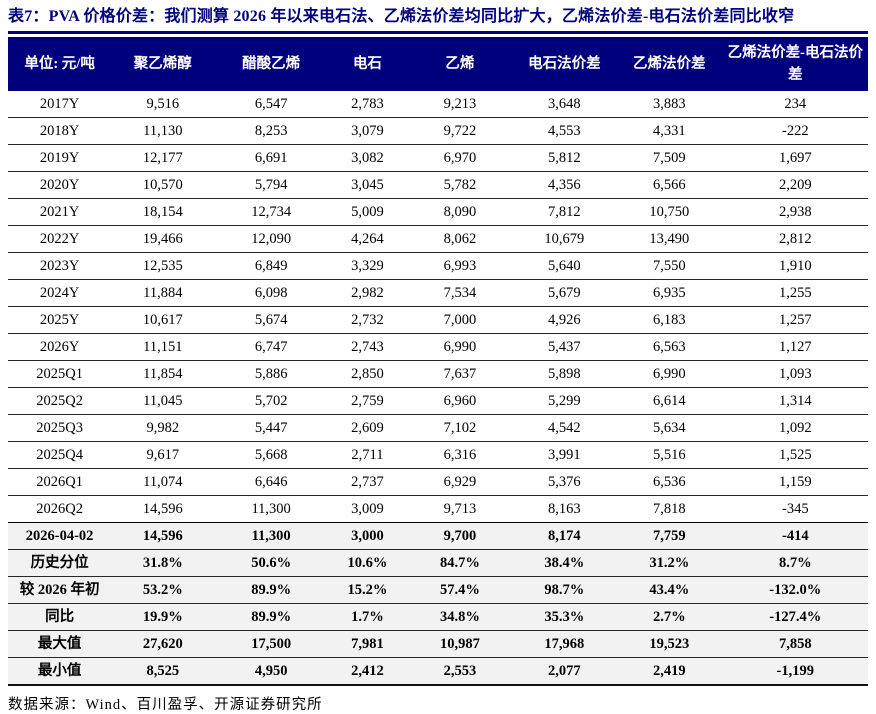 This screenshot has width=876, height=714. What do you see at coordinates (795, 293) in the screenshot?
I see `value-cell: 1,255` at bounding box center [795, 293].